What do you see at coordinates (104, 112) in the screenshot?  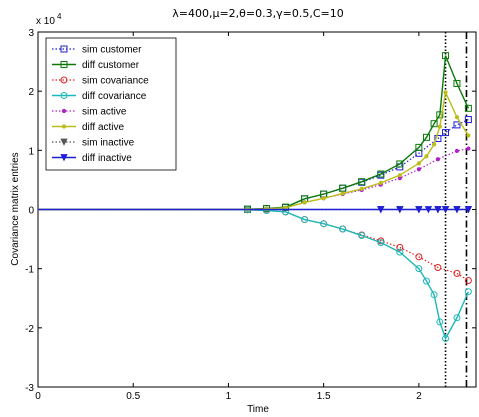 I see `legend-label: sim active` at bounding box center [104, 112].